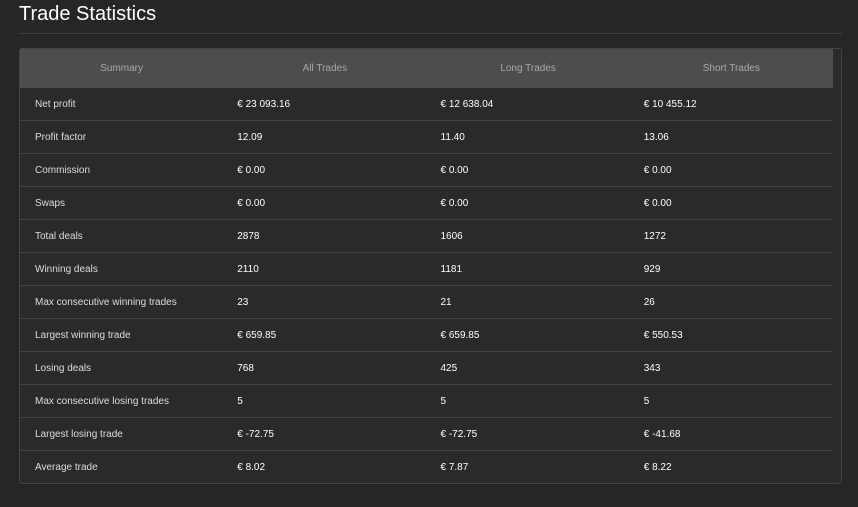  I want to click on table-header-row: Summary All Trades Long Trades Short Trades, so click(426, 68).